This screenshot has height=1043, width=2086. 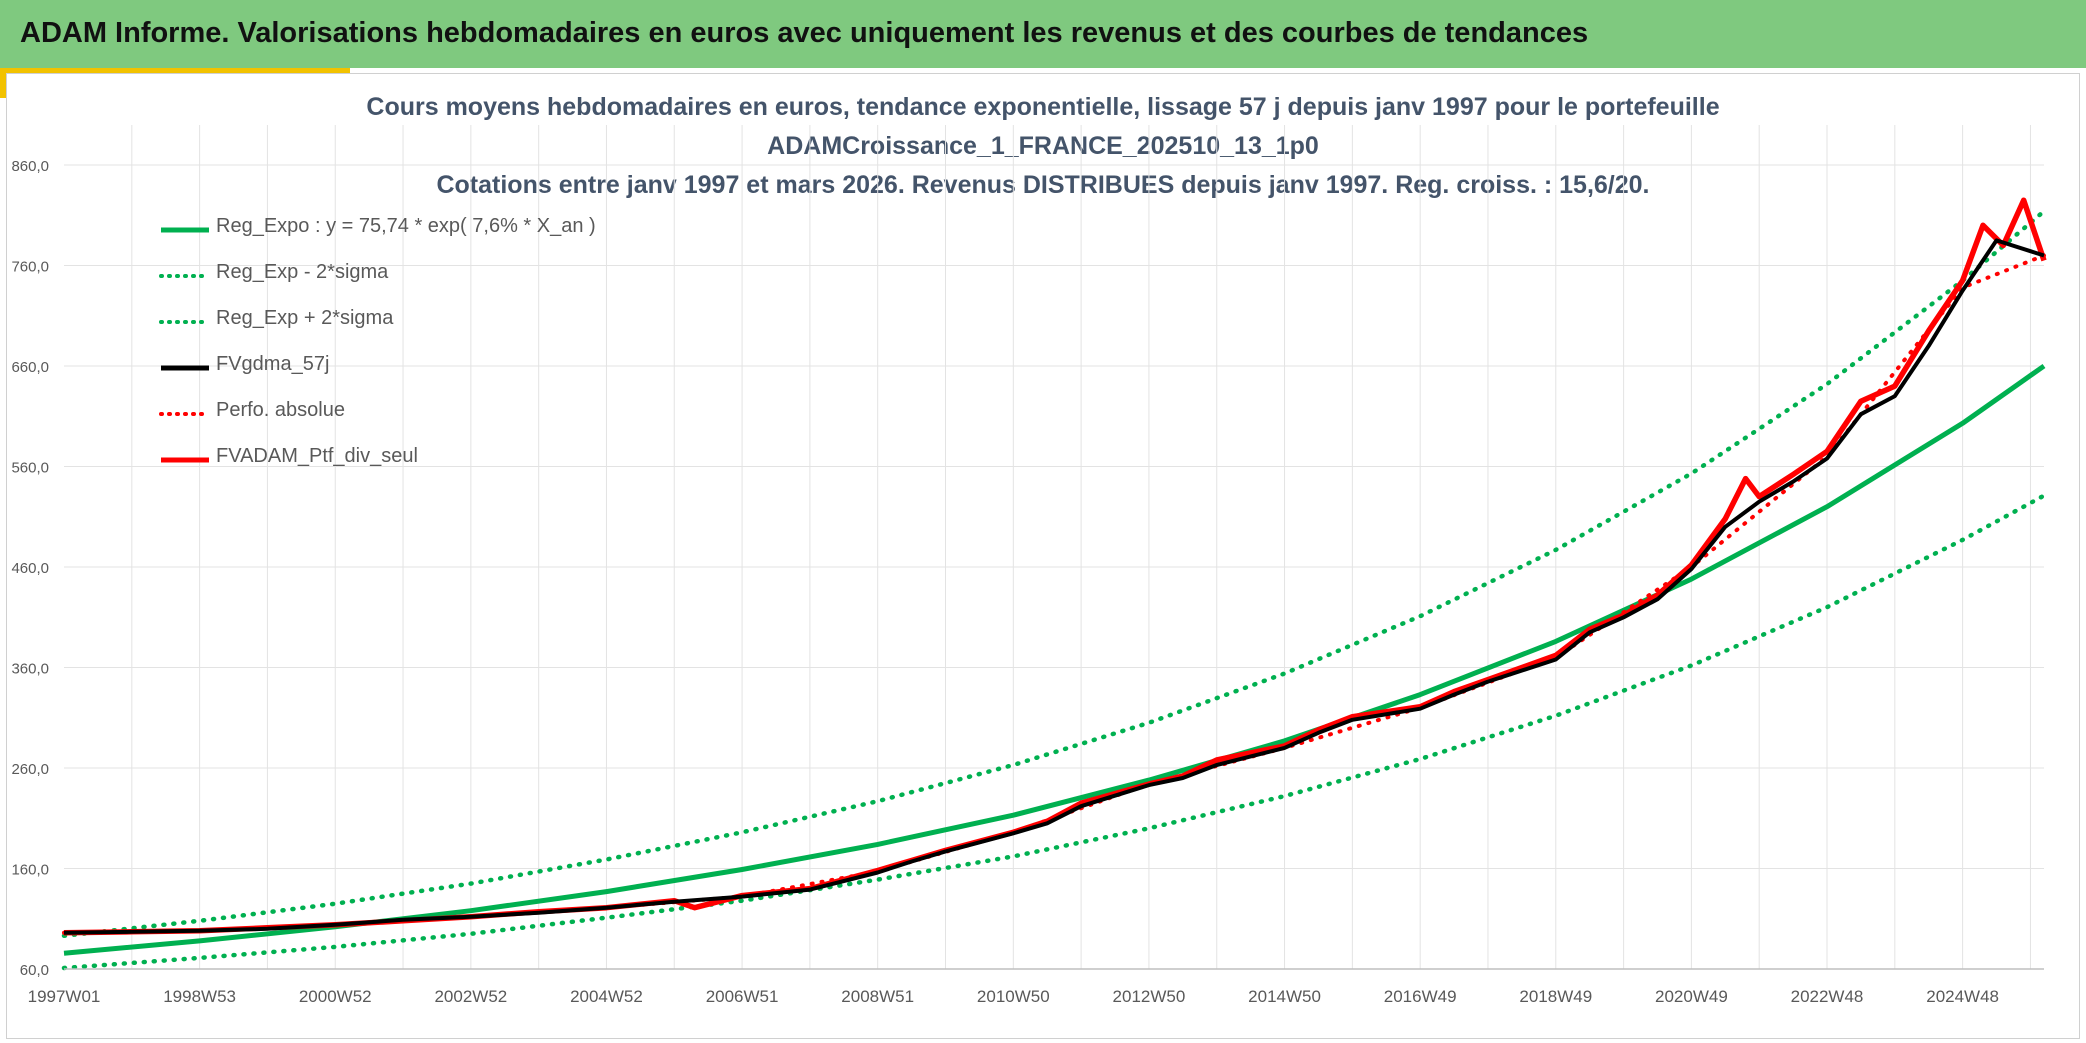 What do you see at coordinates (1962, 996) in the screenshot?
I see `x-tick-label: 2024W48` at bounding box center [1962, 996].